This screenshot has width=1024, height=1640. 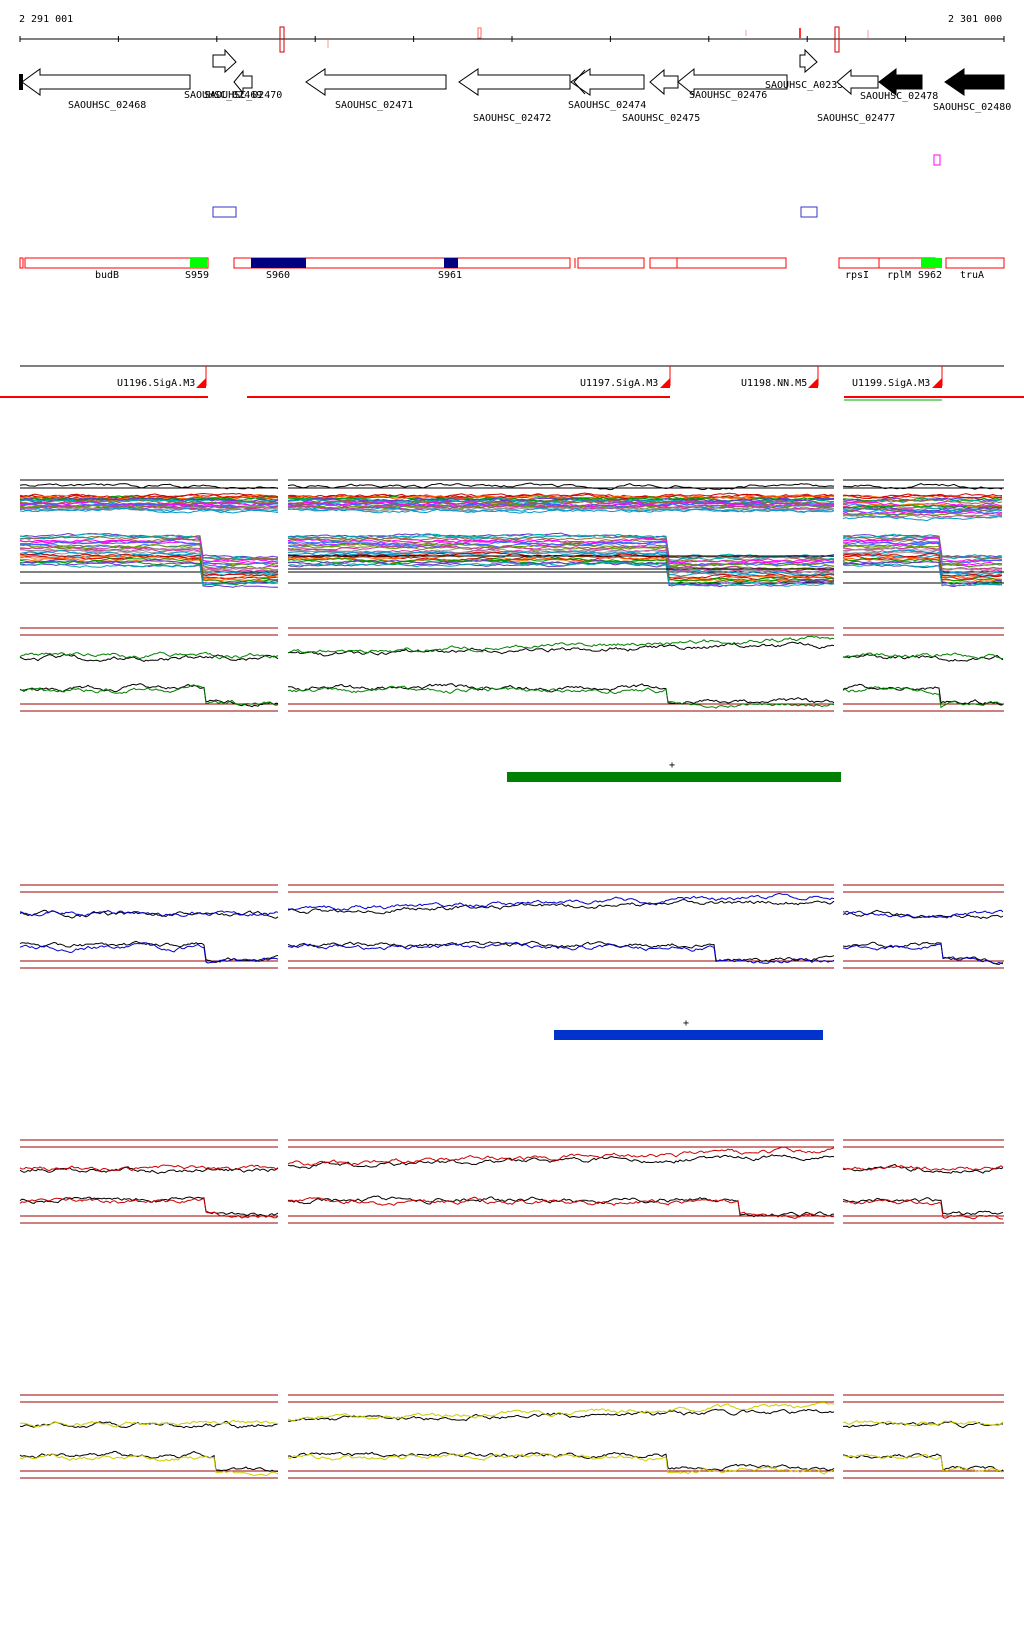 What do you see at coordinates (780, 377) in the screenshot?
I see `tu-U1198: U1198.NN.M5` at bounding box center [780, 377].